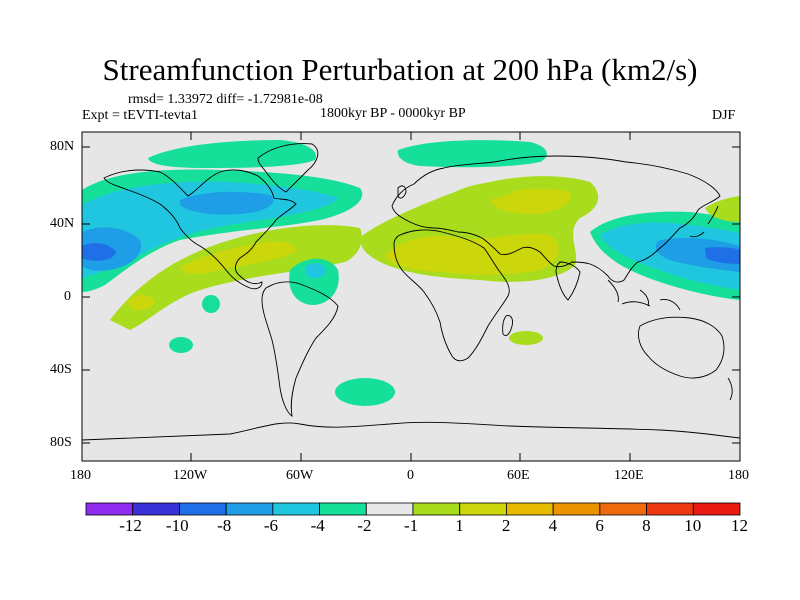  I want to click on colorbar, so click(413, 509).